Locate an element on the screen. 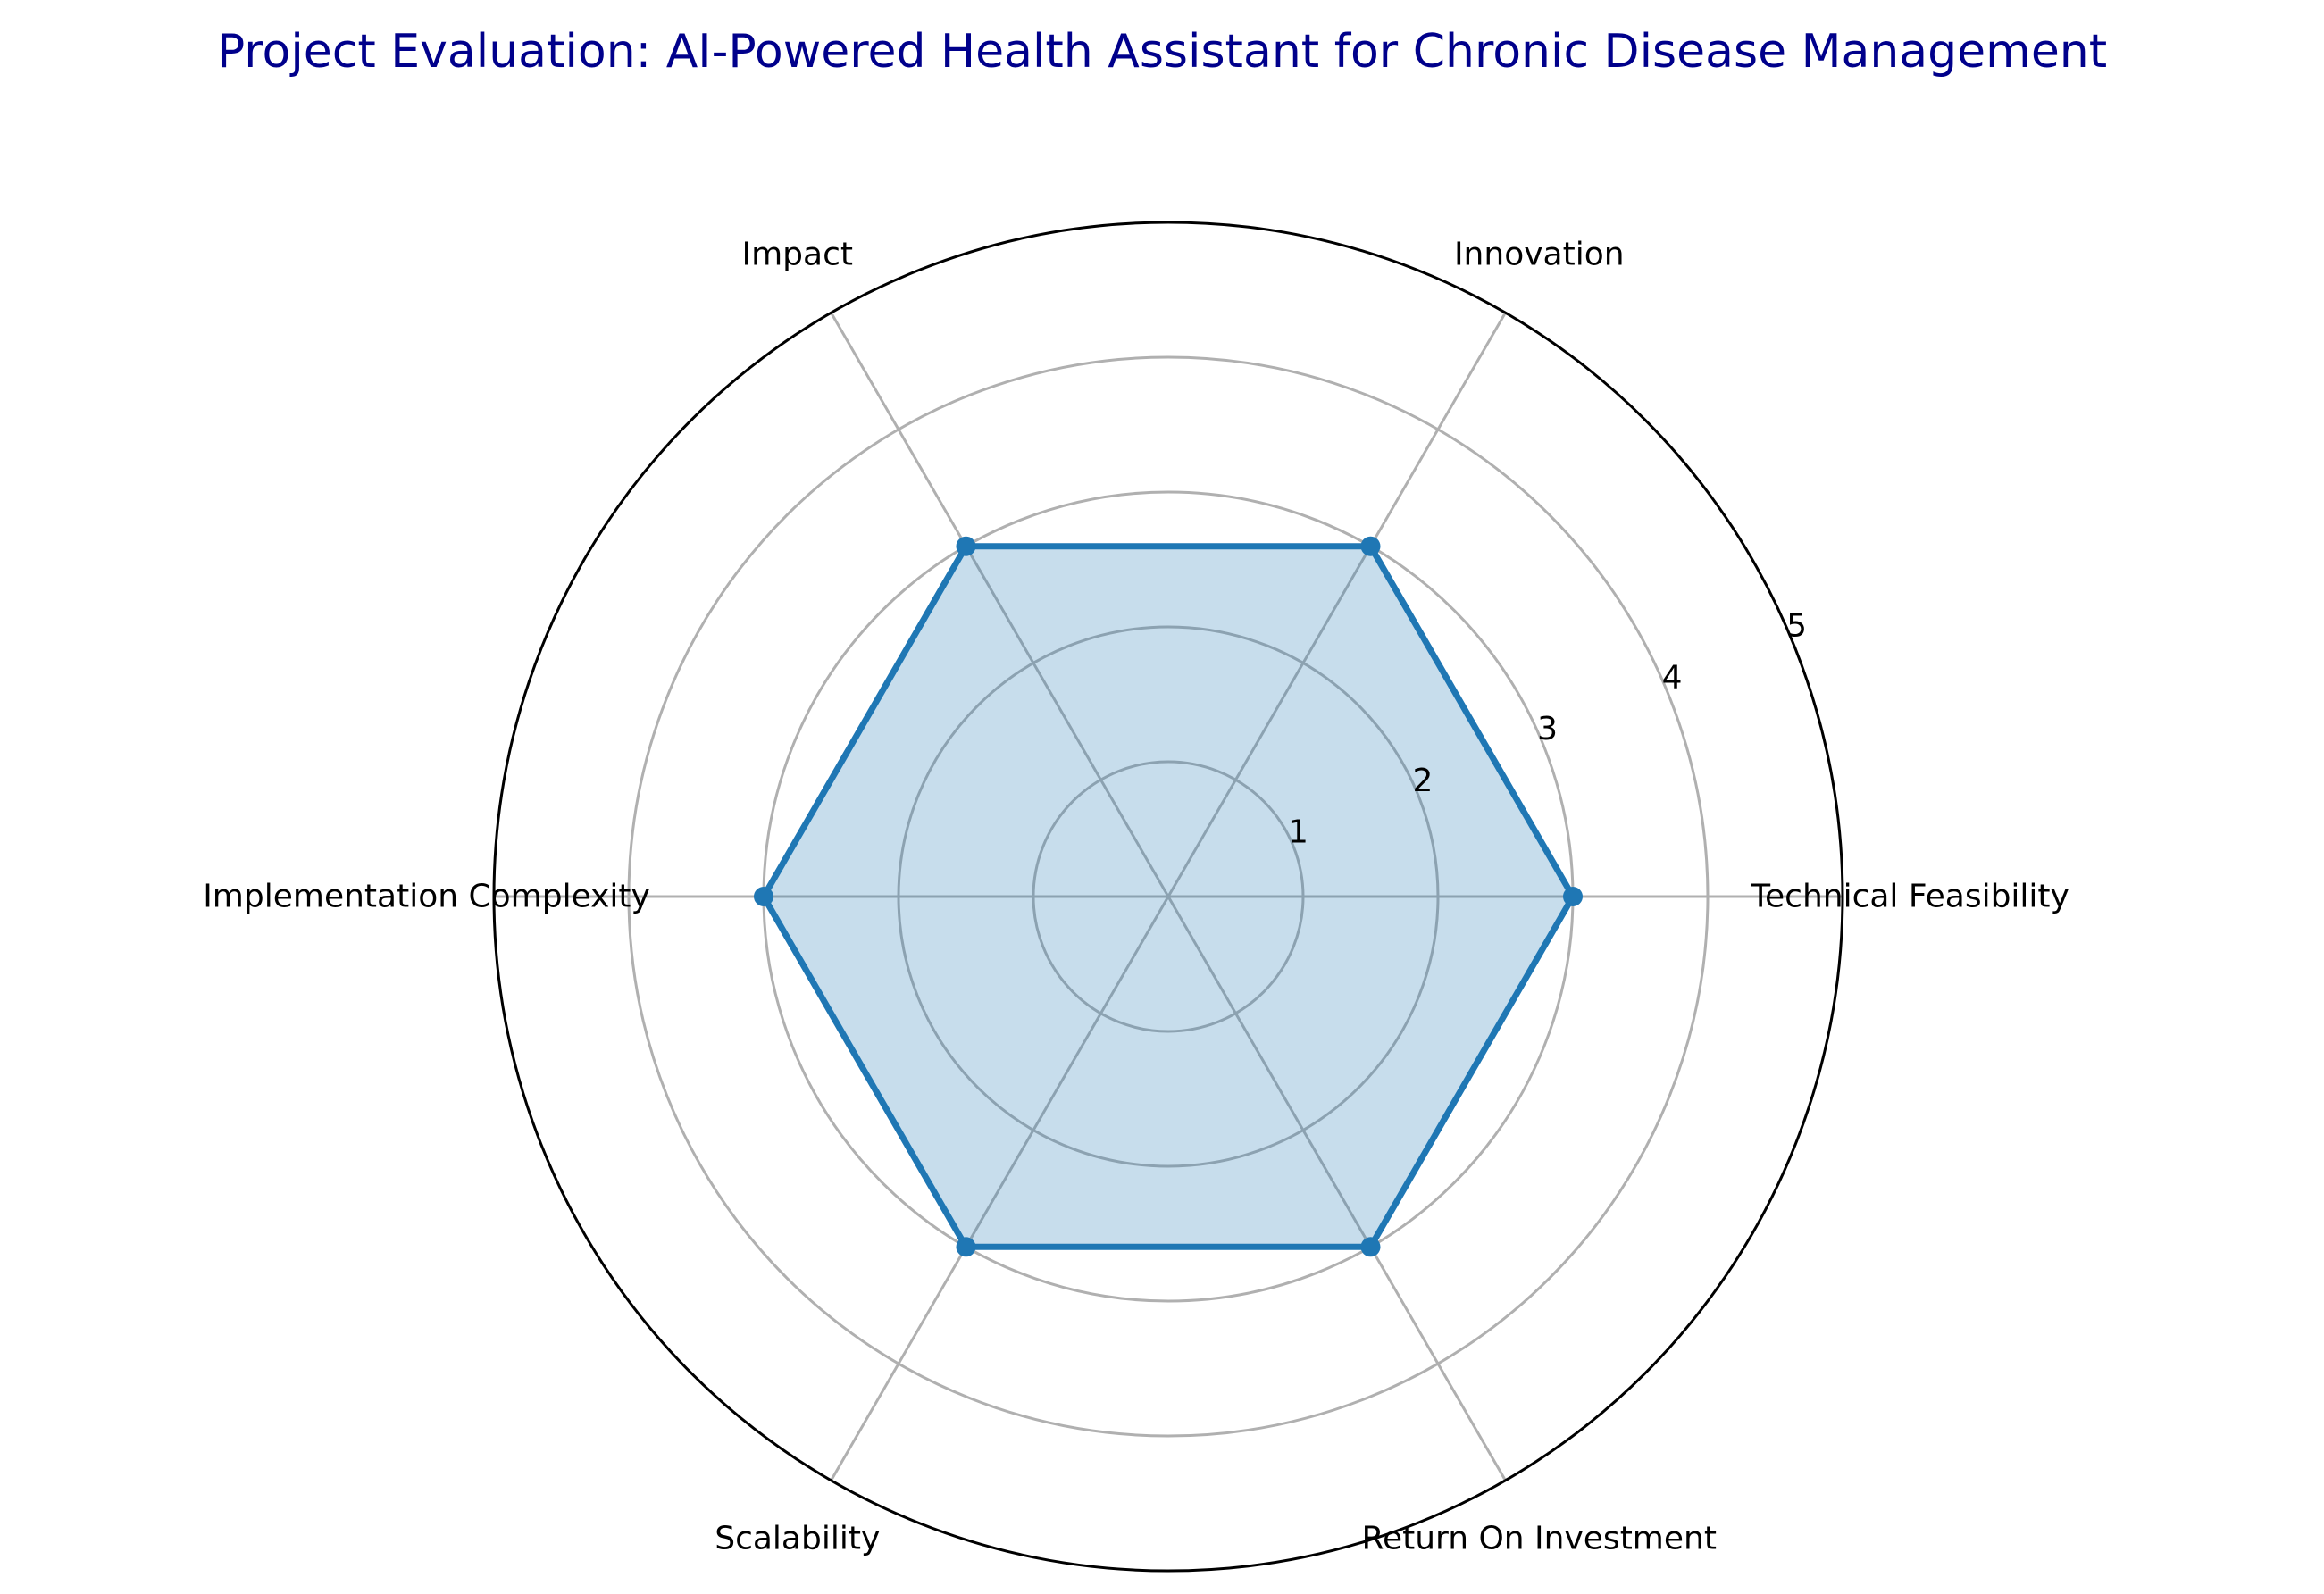  category-label-1: Technical Feasibility is located at coordinates (1909, 897).